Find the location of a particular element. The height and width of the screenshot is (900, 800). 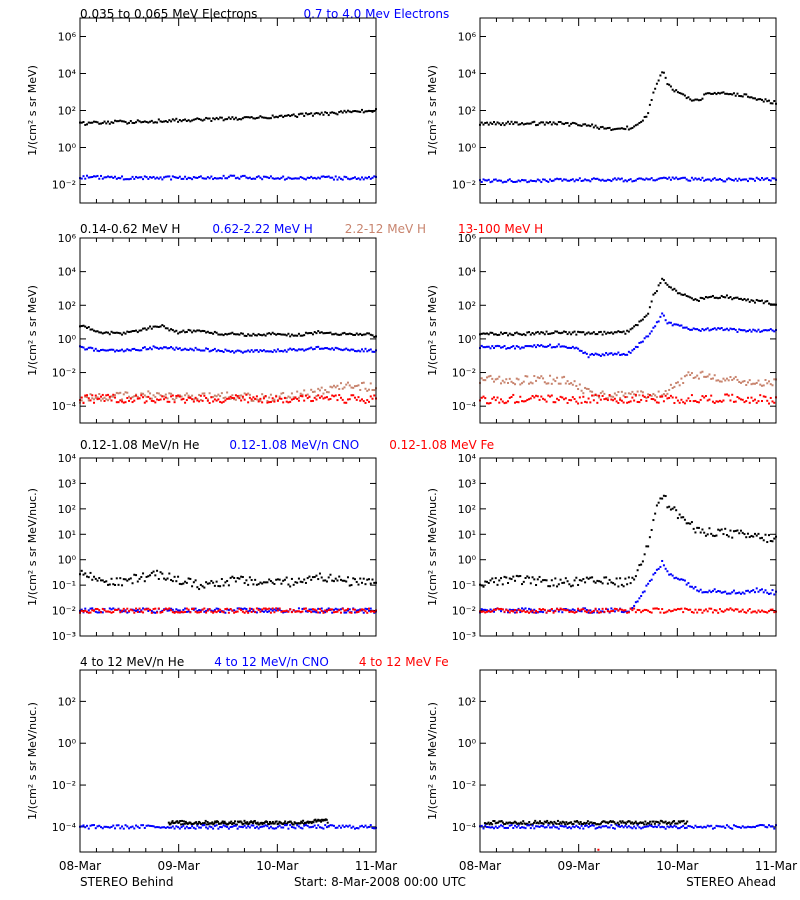

y-tick-label: 10⁶ is located at coordinates (67, 238).